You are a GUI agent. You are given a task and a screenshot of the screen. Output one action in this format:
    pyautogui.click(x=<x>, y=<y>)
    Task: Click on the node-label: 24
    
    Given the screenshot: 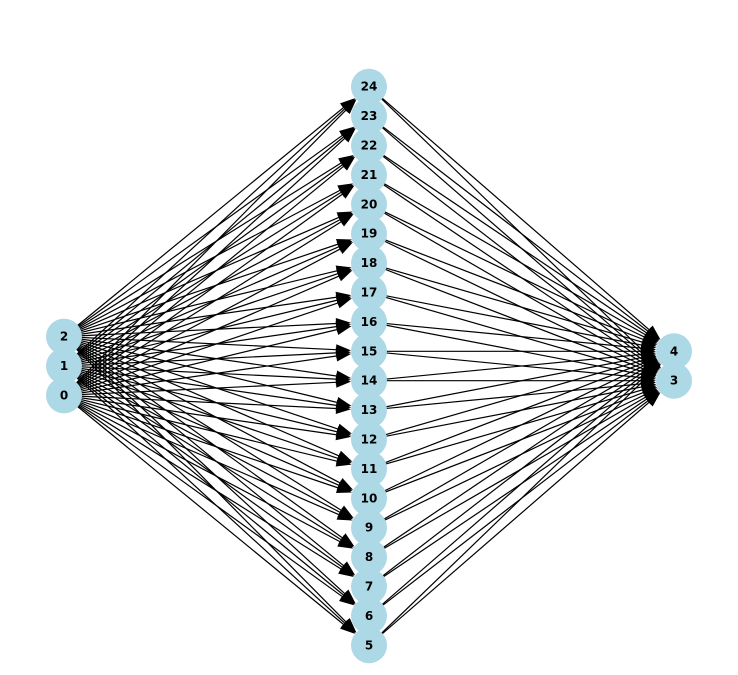 What is the action you would take?
    pyautogui.click(x=369, y=87)
    